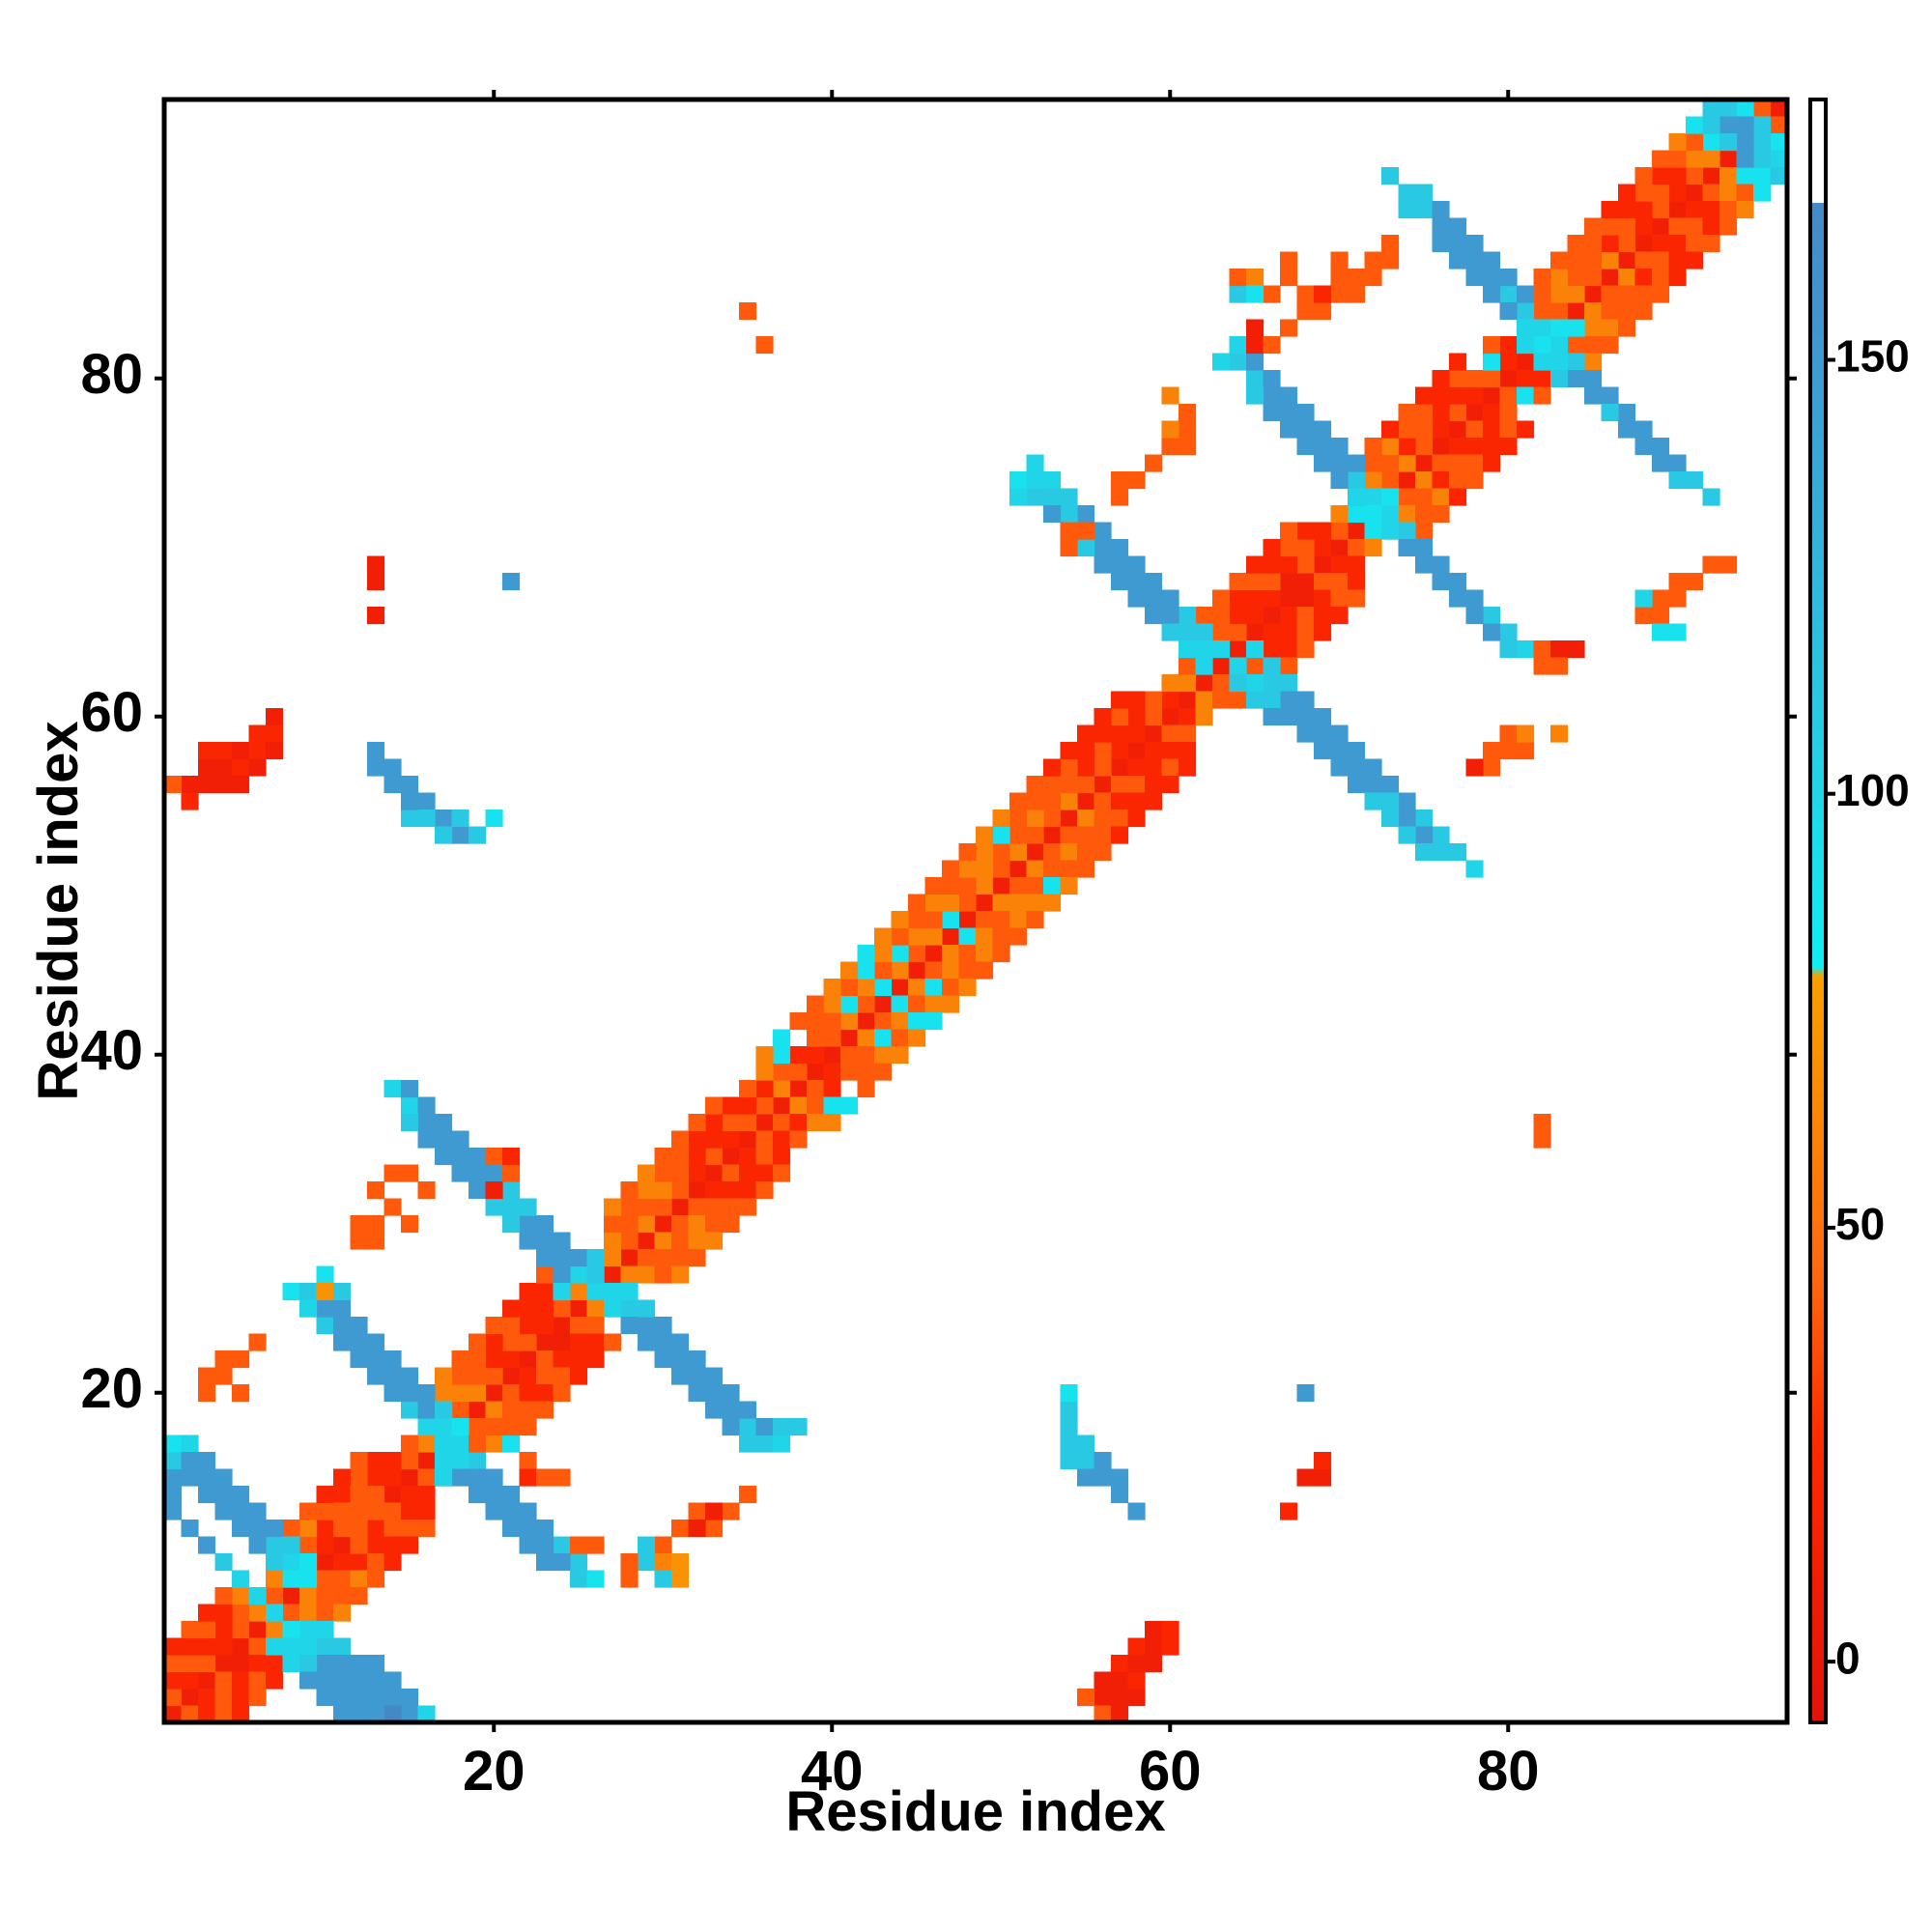 Image resolution: width=1932 pixels, height=1932 pixels. Describe the element at coordinates (975, 1811) in the screenshot. I see `x-axis-title: Residue index` at that location.